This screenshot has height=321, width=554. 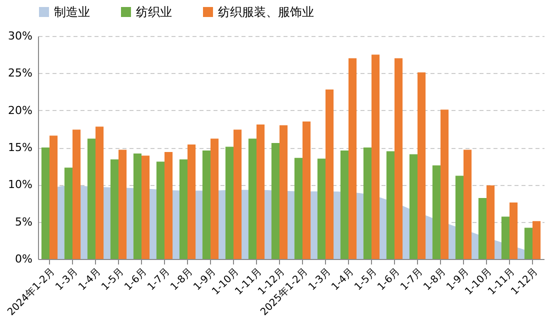 What do you see at coordinates (20, 185) in the screenshot?
I see `y-tick-label: 10%` at bounding box center [20, 185].